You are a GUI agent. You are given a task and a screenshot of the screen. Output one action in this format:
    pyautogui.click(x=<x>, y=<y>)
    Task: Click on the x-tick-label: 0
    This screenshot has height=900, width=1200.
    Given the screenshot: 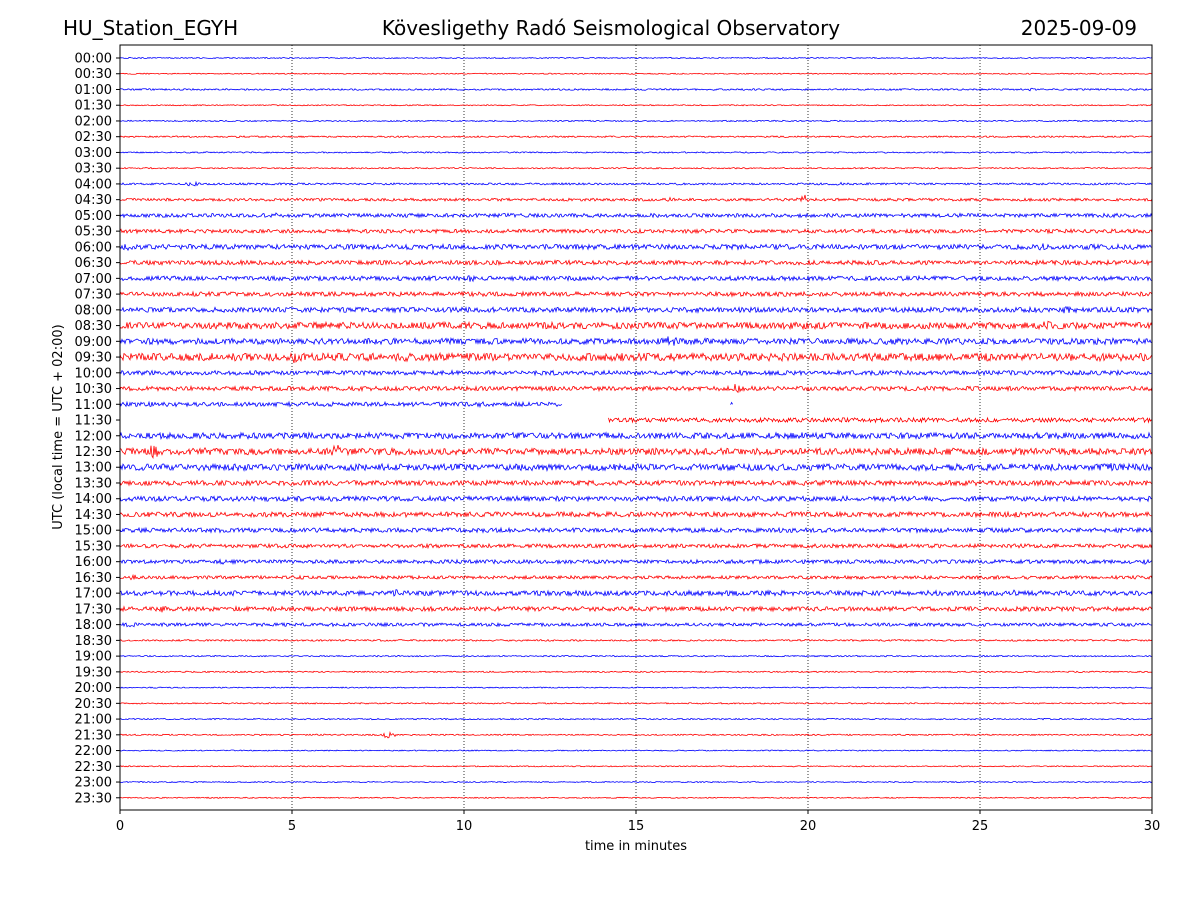 What is the action you would take?
    pyautogui.click(x=120, y=826)
    